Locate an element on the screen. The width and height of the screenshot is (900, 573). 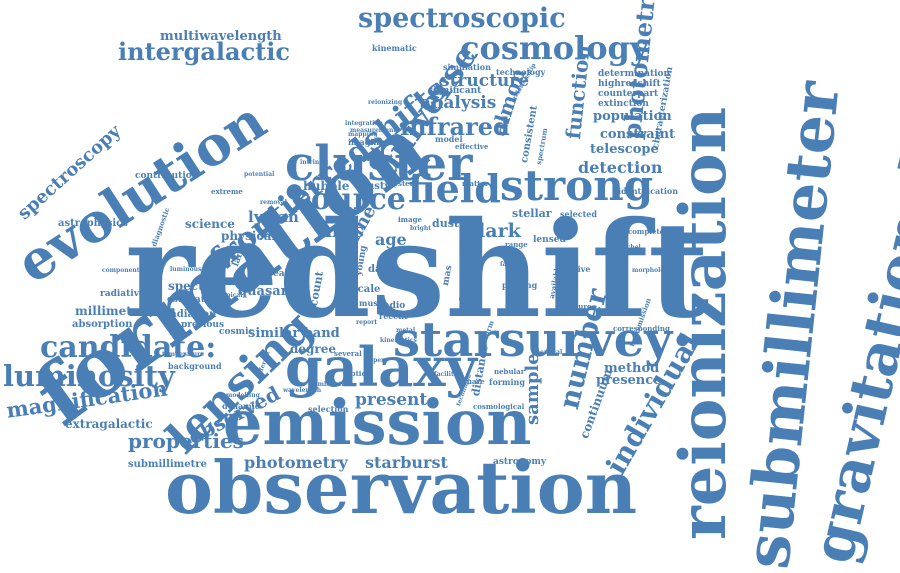
word-forming: forming is located at coordinates (507, 382).